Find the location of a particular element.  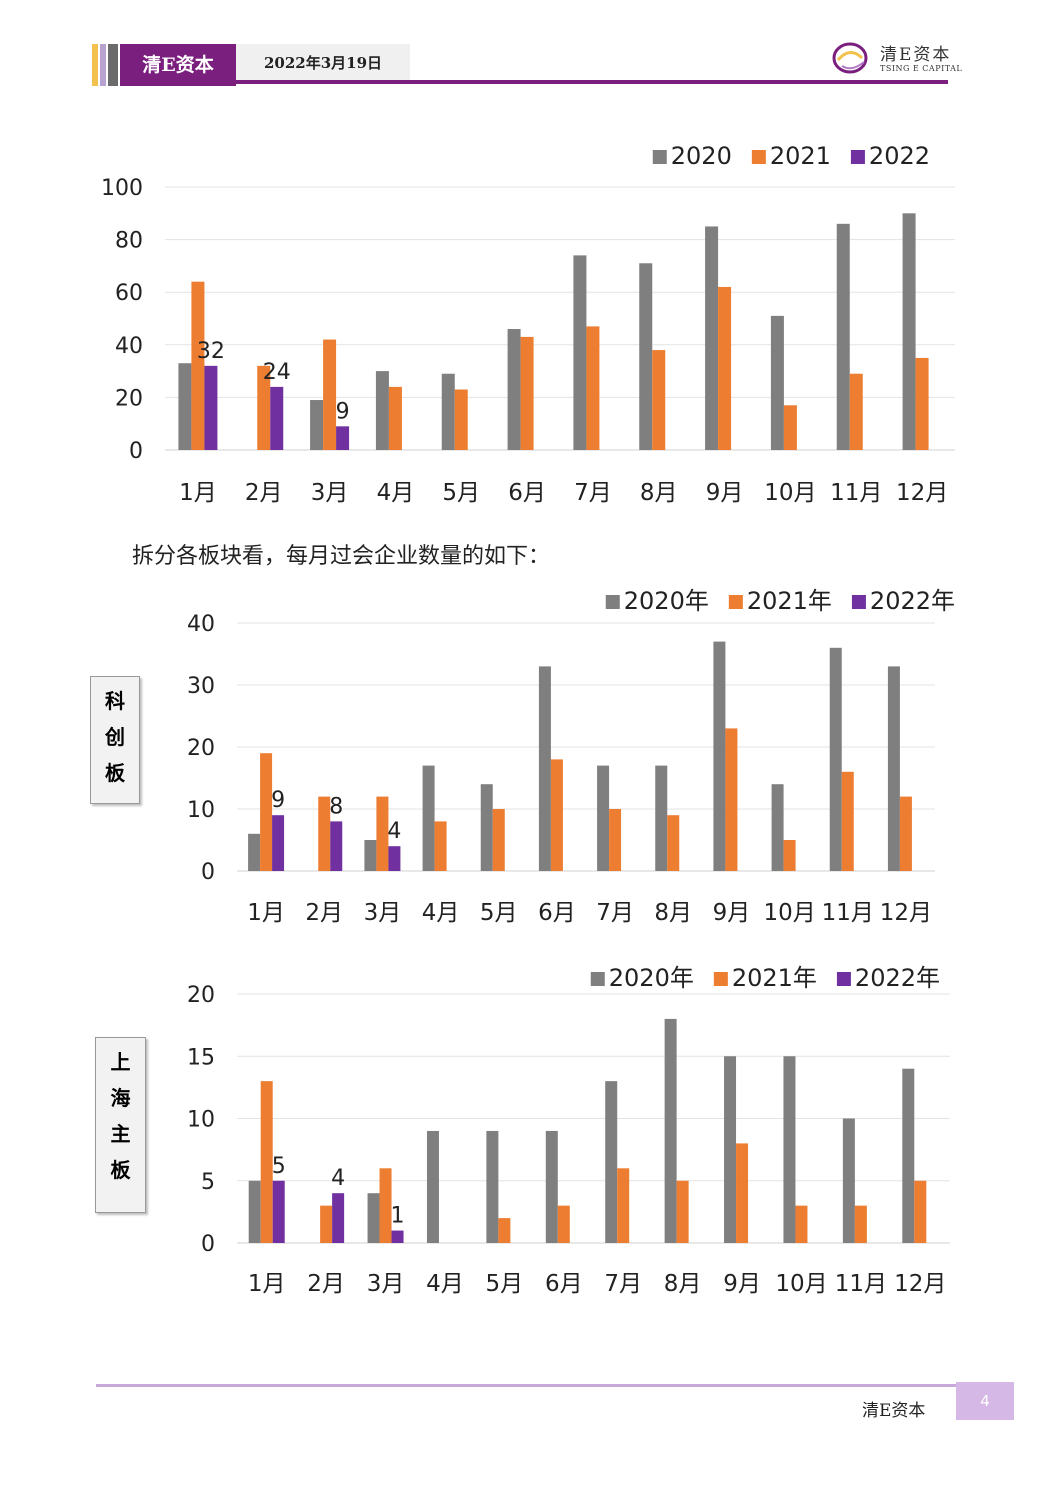

data-label: 4 is located at coordinates (338, 1178).